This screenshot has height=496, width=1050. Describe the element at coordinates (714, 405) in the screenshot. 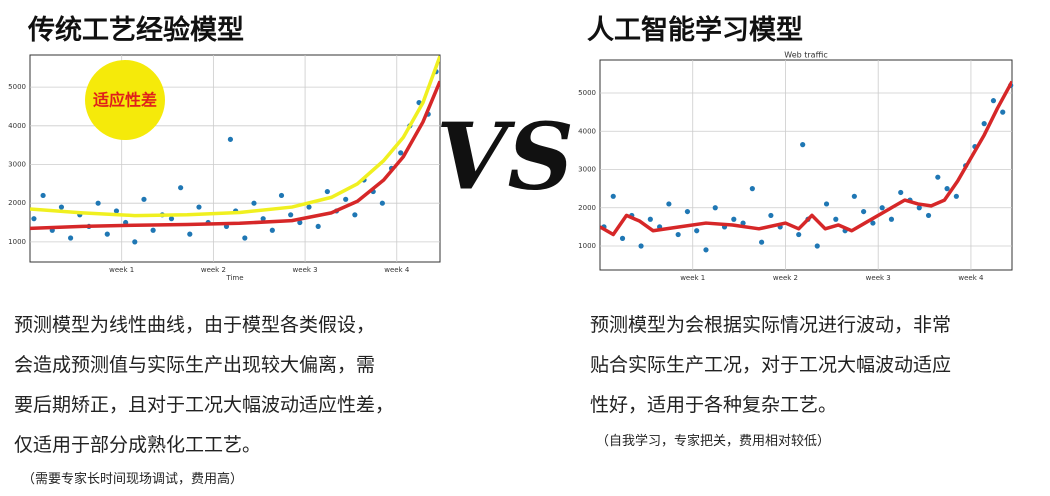

I see `description-line: 性好，适用于各种复杂工艺。` at that location.